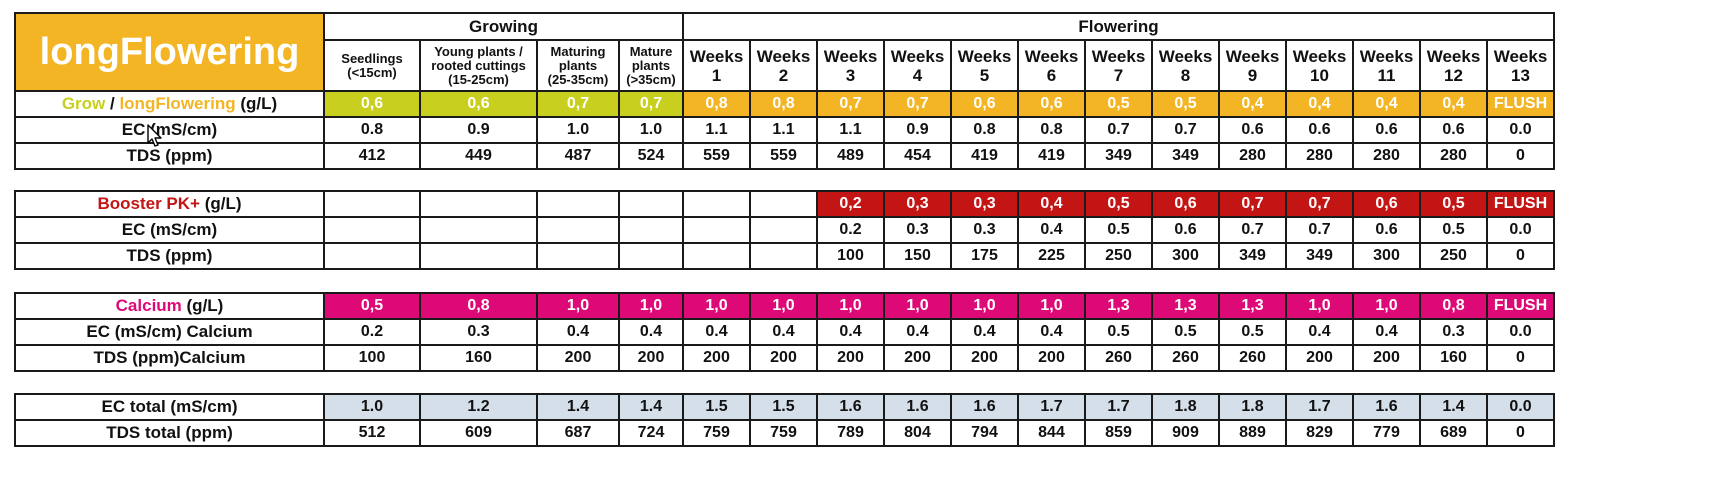 The height and width of the screenshot is (502, 1709). What do you see at coordinates (850, 433) in the screenshot?
I see `value-cell: 789` at bounding box center [850, 433].